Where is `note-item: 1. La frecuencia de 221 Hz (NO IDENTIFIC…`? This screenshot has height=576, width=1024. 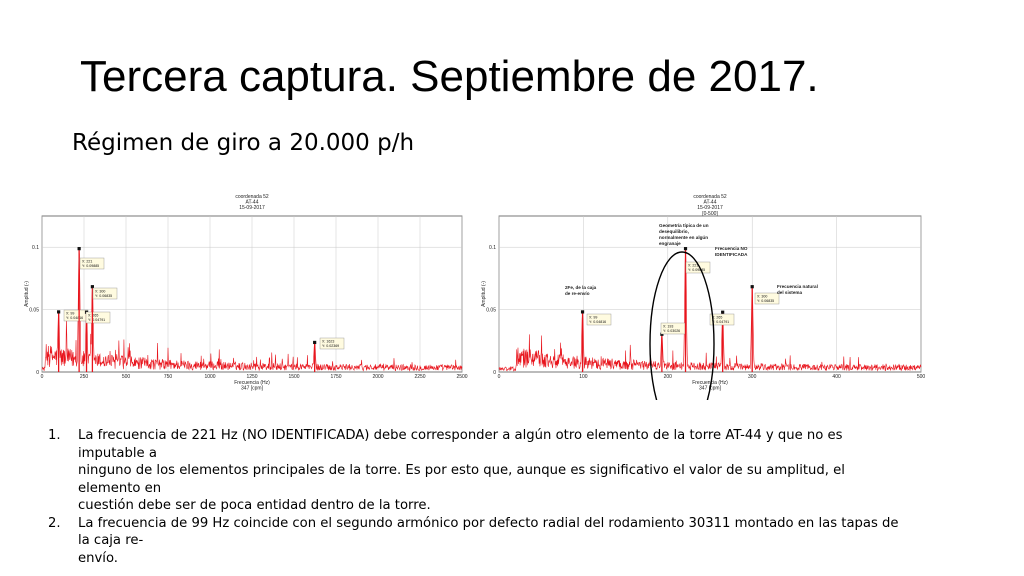 note-item: 1. La frecuencia de 221 Hz (NO IDENTIFIC… is located at coordinates (478, 471).